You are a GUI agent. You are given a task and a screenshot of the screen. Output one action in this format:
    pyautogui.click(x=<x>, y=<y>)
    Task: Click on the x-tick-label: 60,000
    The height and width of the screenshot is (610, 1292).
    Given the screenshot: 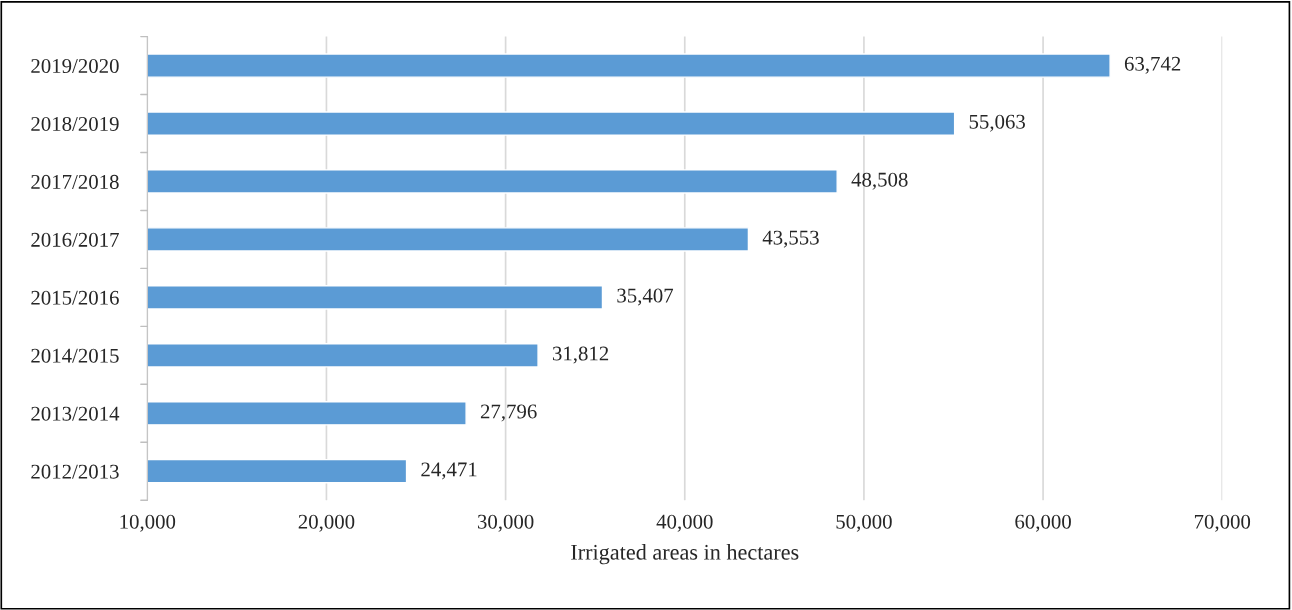 What is the action you would take?
    pyautogui.click(x=1043, y=523)
    